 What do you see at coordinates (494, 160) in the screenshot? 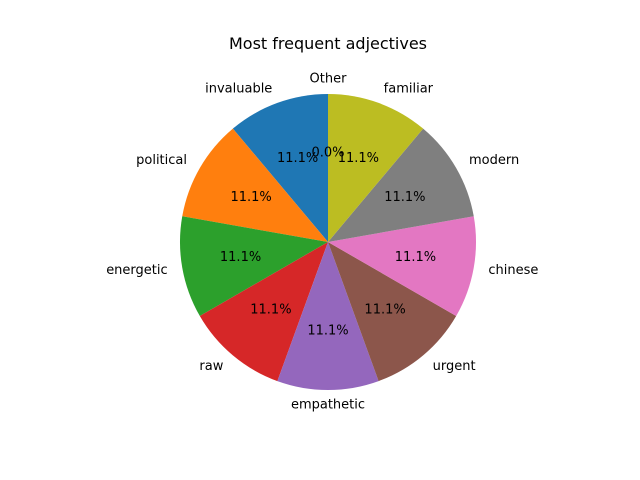
I see `slice-label-modern: modern` at bounding box center [494, 160].